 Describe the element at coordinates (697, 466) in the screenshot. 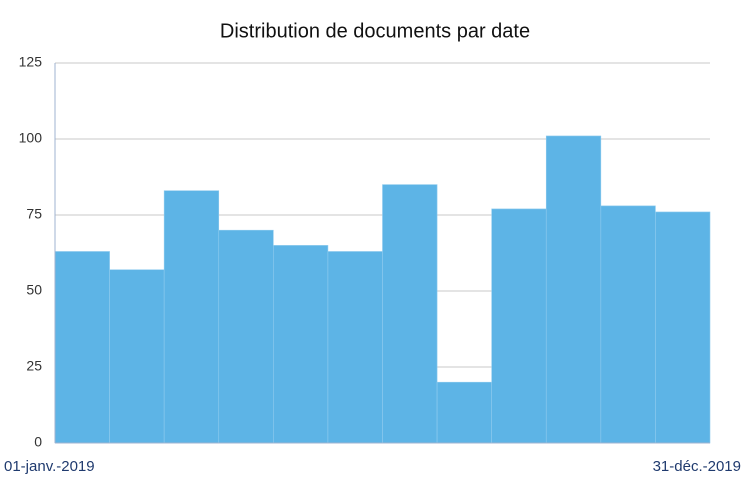

I see `x-tick-label: 31-déc.-2019` at that location.